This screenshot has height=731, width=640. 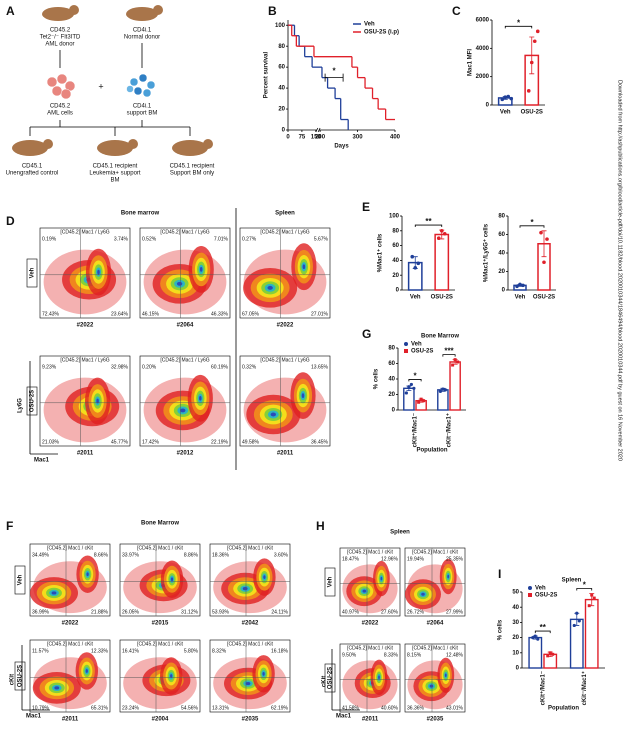 I want to click on panel-letter: B, so click(x=272, y=11).